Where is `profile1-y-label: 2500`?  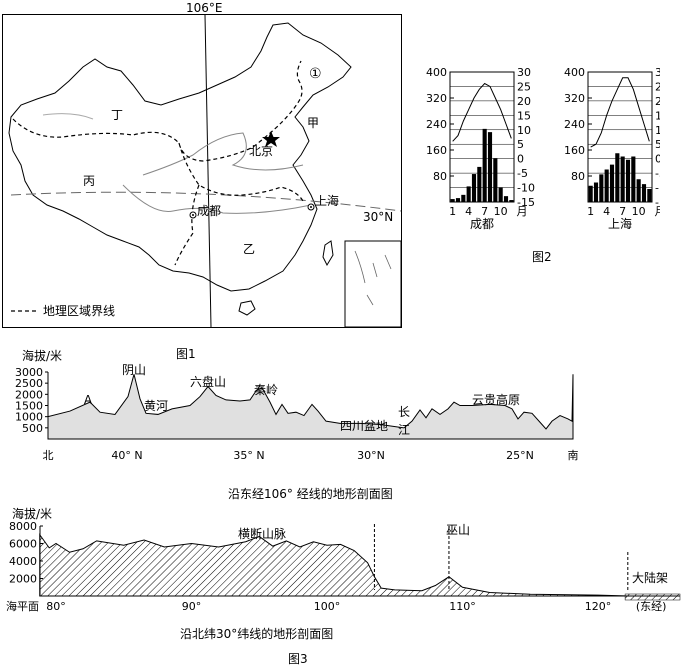 profile1-y-label: 2500 is located at coordinates (29, 383).